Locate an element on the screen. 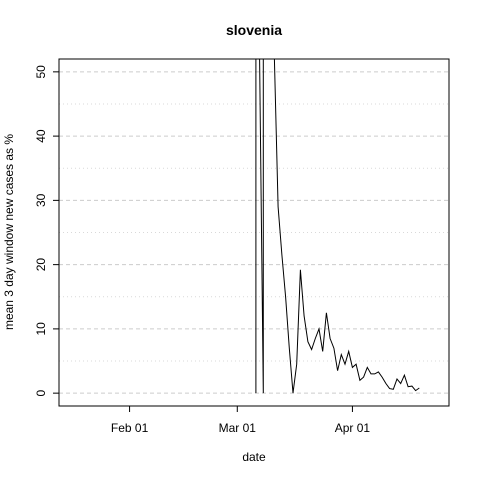 The width and height of the screenshot is (480, 480). y-axis-label: mean 3 day window new cases as % is located at coordinates (9, 232).